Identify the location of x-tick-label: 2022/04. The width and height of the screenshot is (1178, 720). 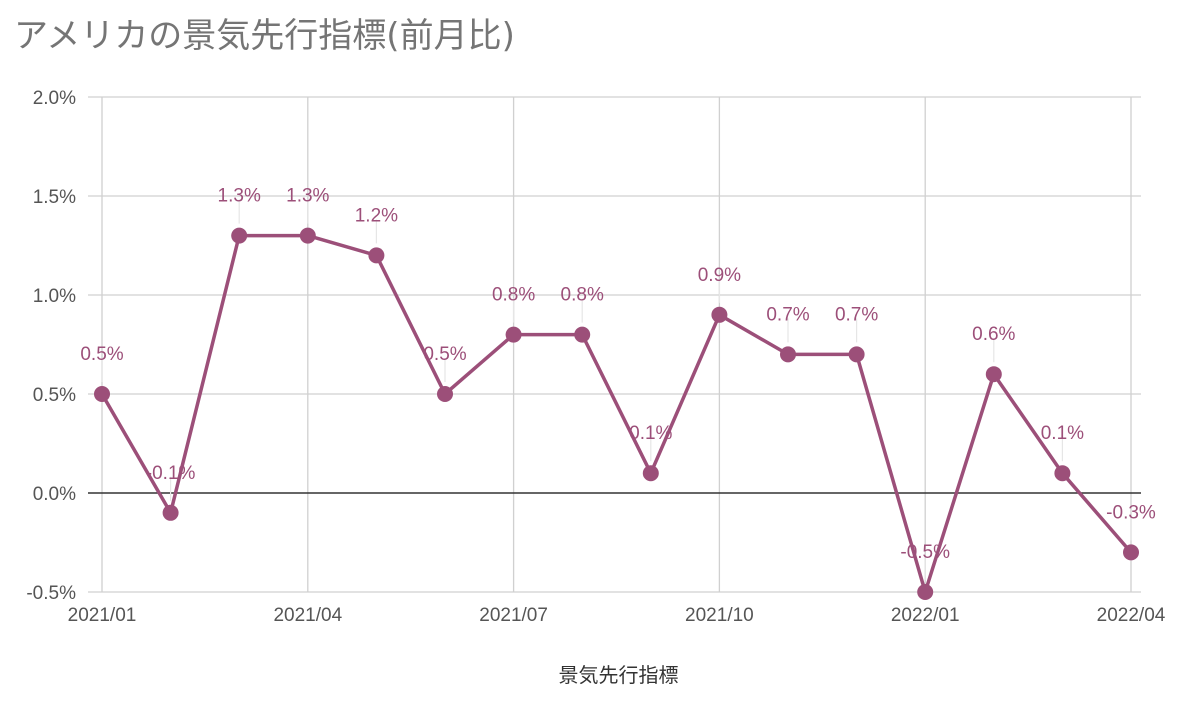
(1131, 615).